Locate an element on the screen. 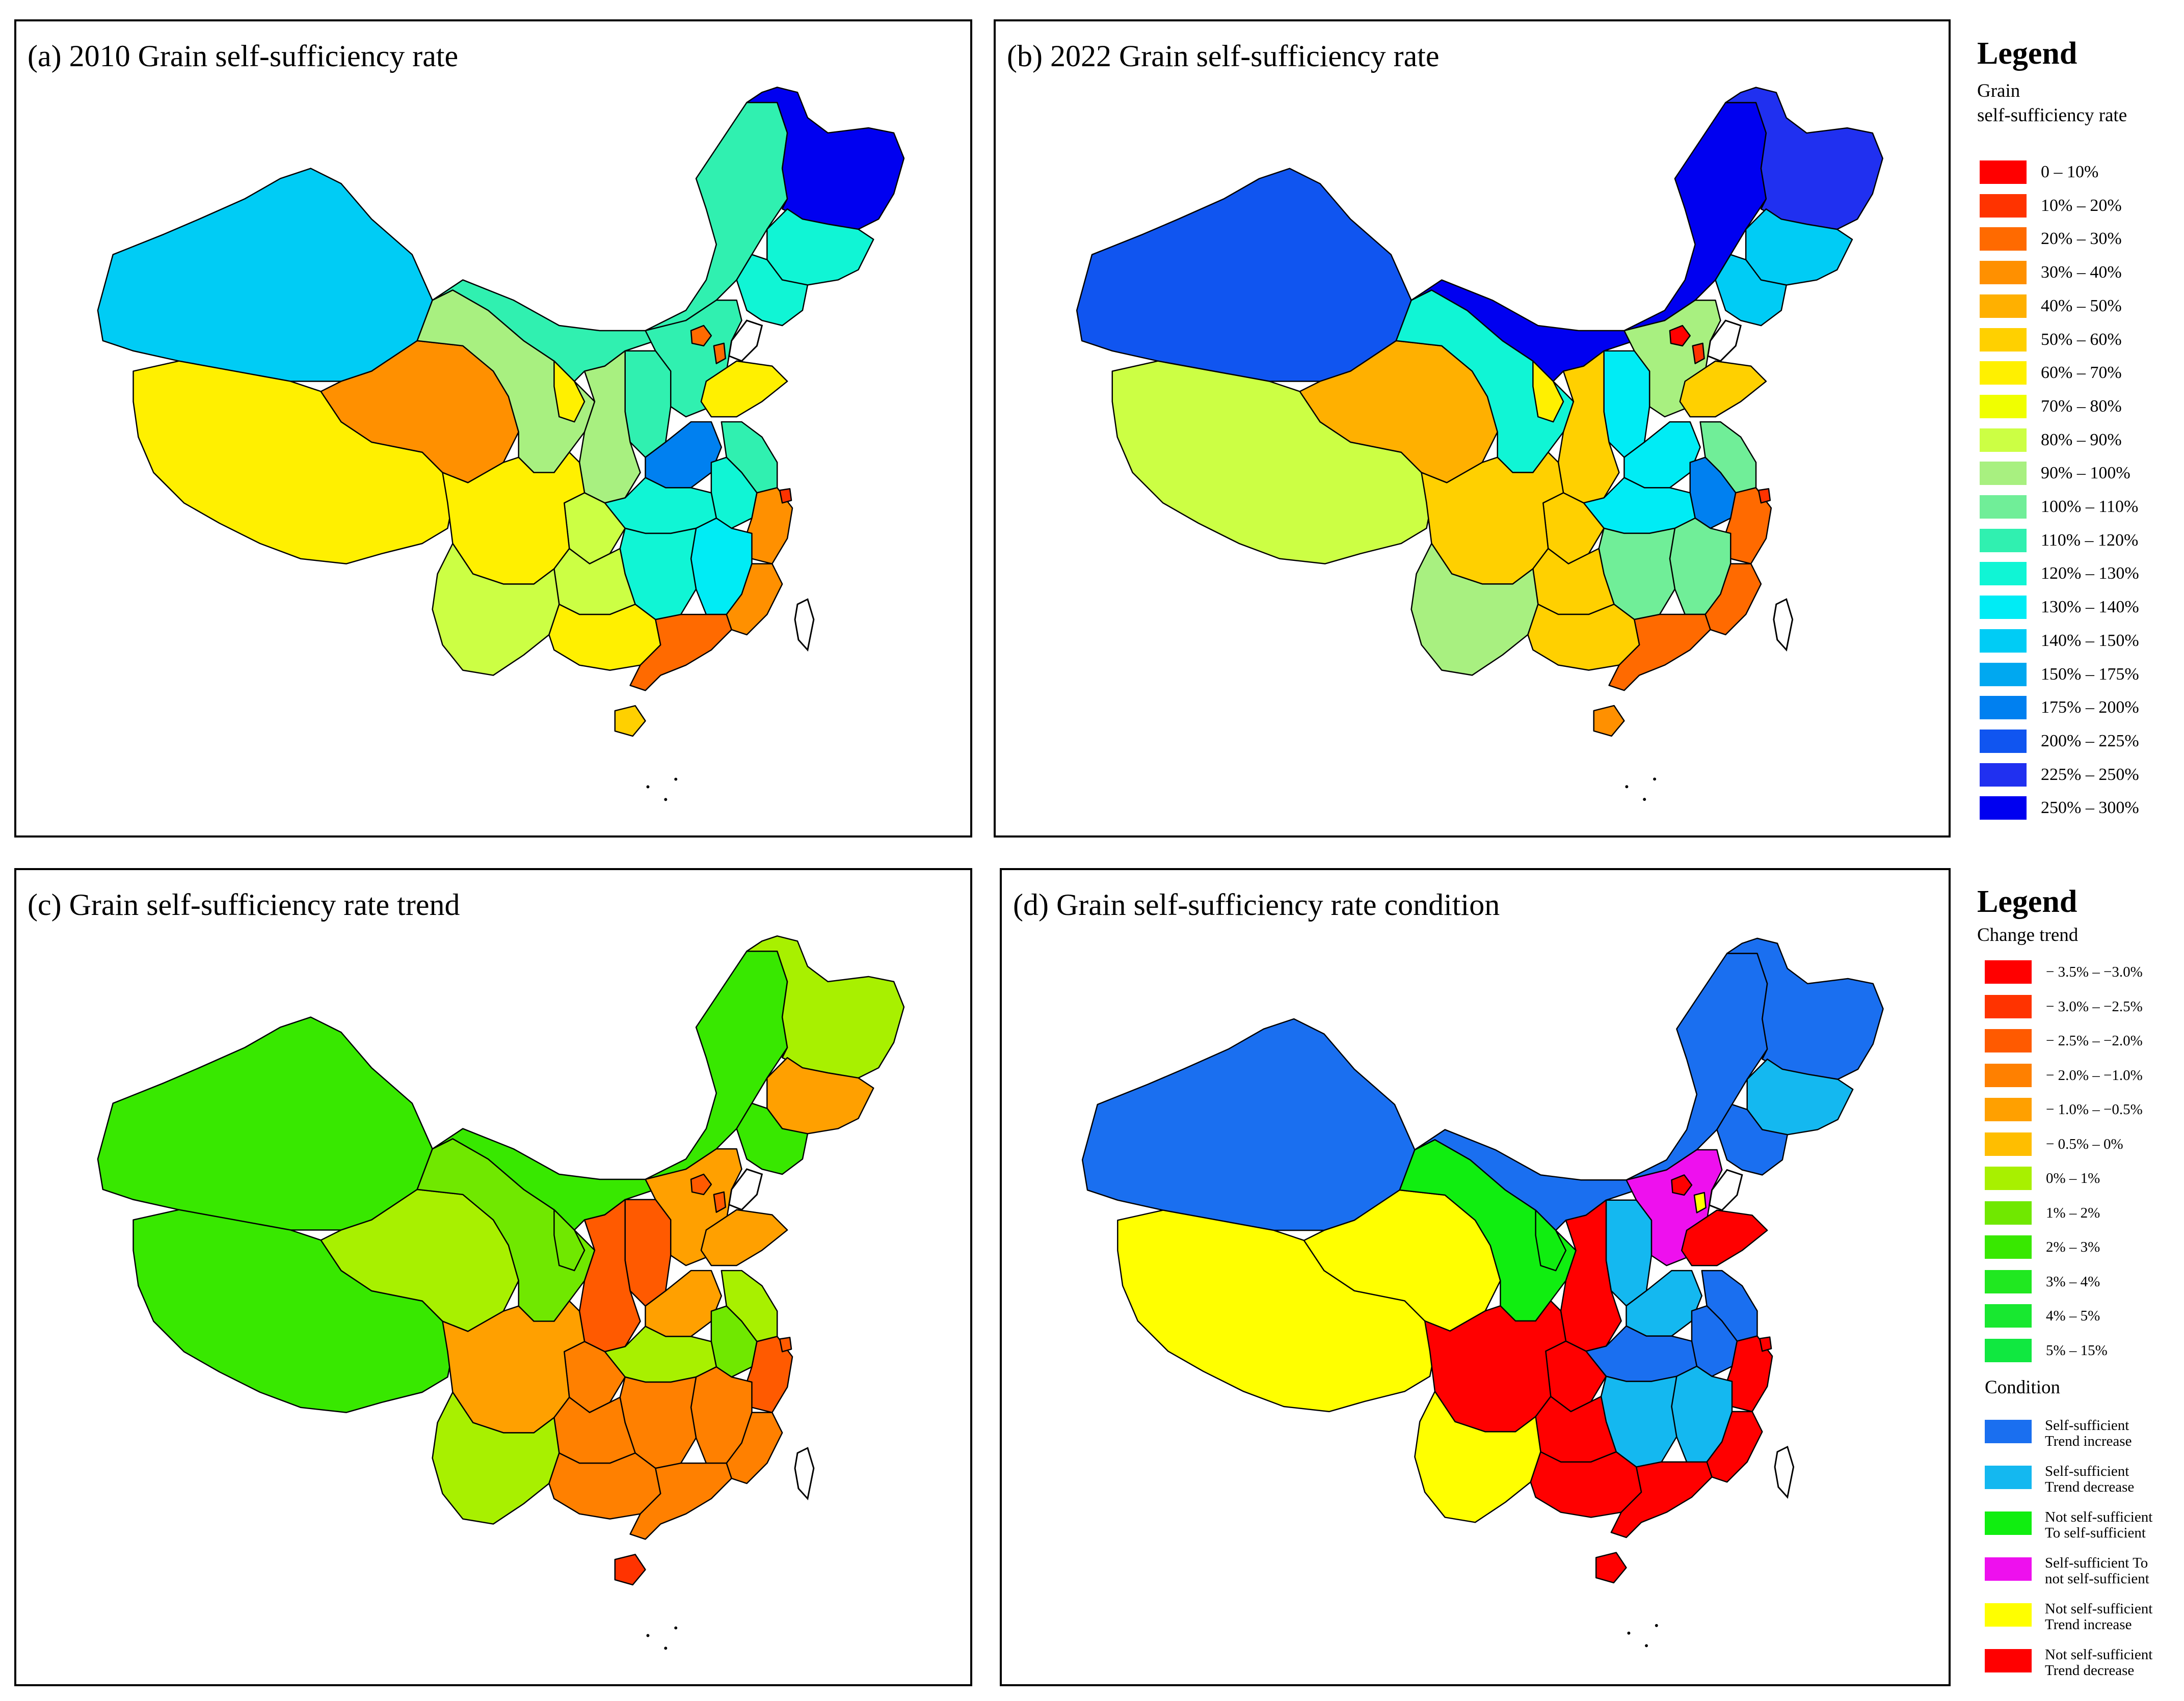 This screenshot has height=1701, width=2184. legend-label: 60% – 70% is located at coordinates (2081, 373).